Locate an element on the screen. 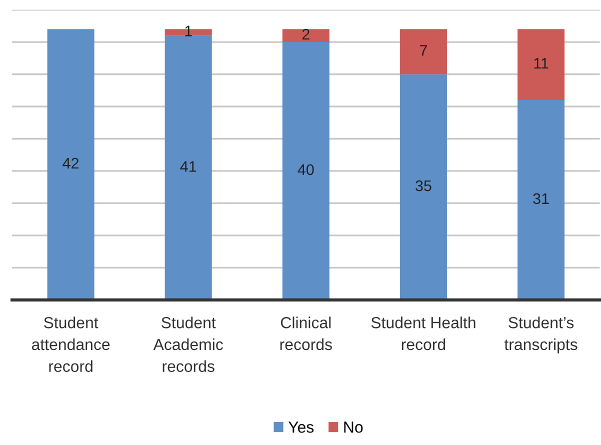 This screenshot has width=601, height=445. x-tick-label: Clinical records is located at coordinates (306, 333).